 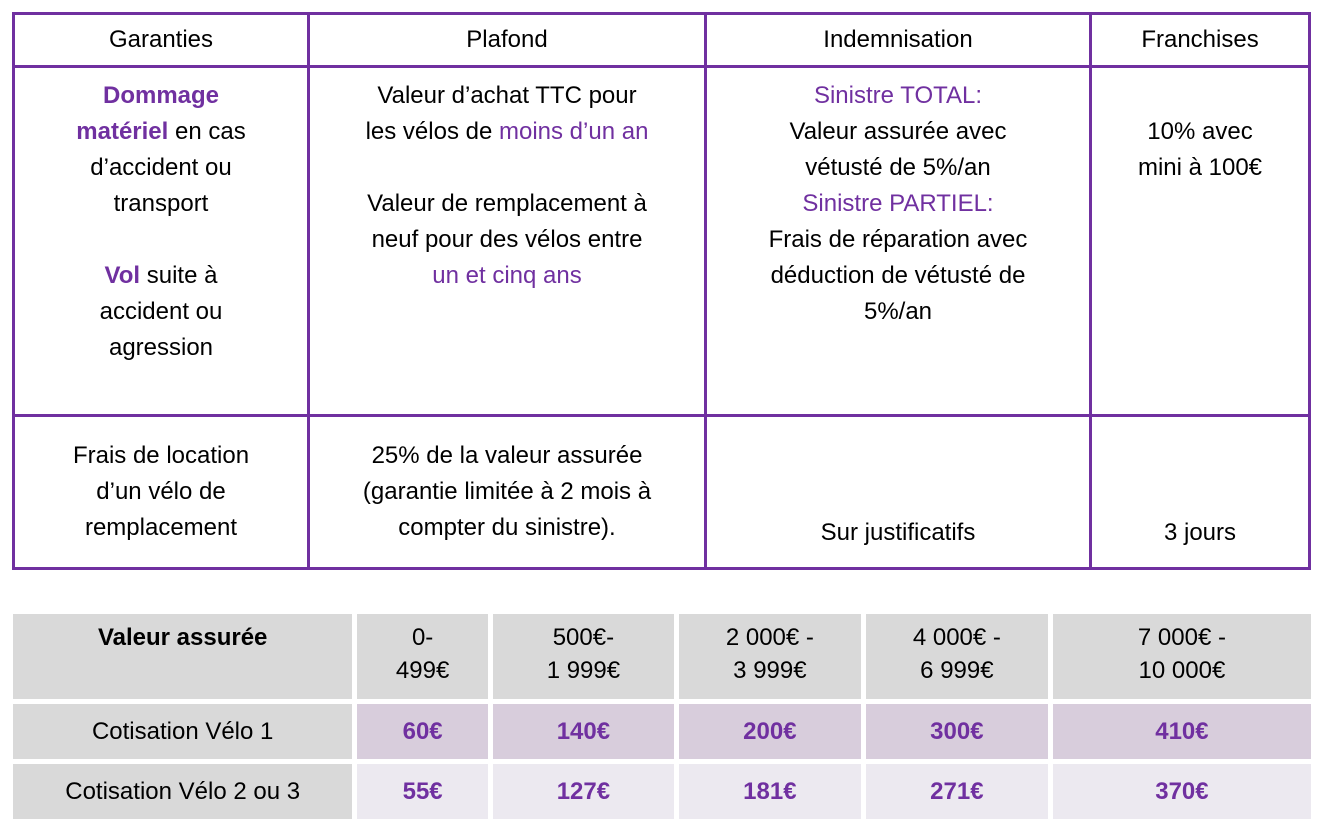 What do you see at coordinates (769, 731) in the screenshot?
I see `cotisation-velo-1-value-2: 200€` at bounding box center [769, 731].